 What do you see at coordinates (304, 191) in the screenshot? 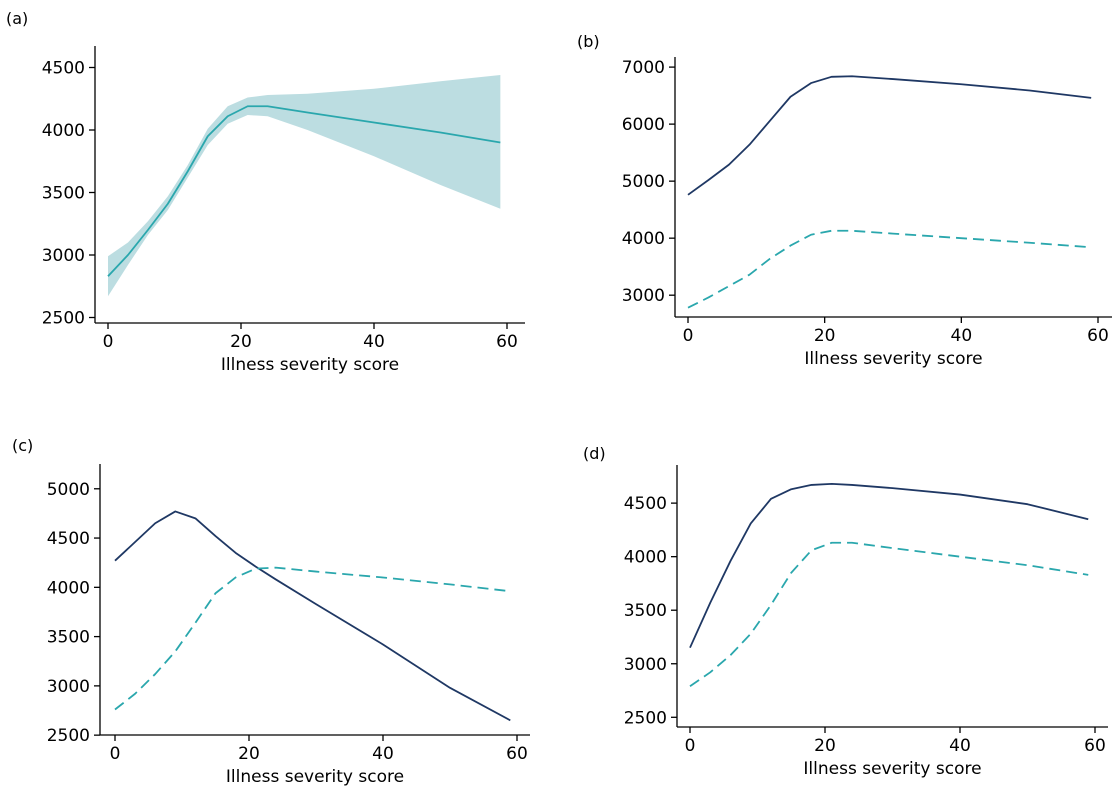
I see `series-a-solid-line` at bounding box center [304, 191].